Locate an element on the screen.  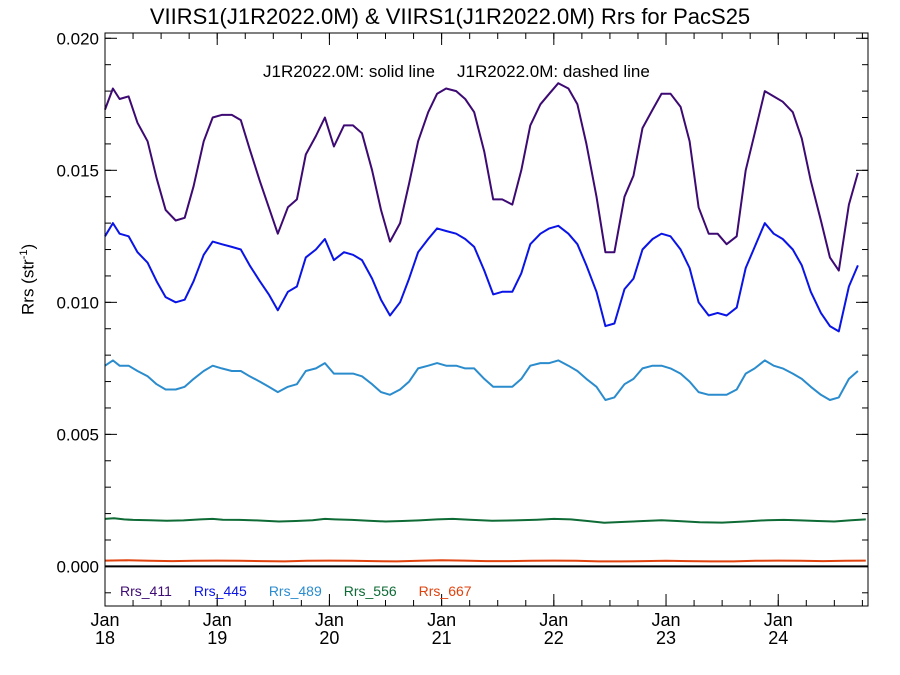
y-tick-labels: 0.000 0.005 0.010 0.015 0.020 is located at coordinates (77, 302).